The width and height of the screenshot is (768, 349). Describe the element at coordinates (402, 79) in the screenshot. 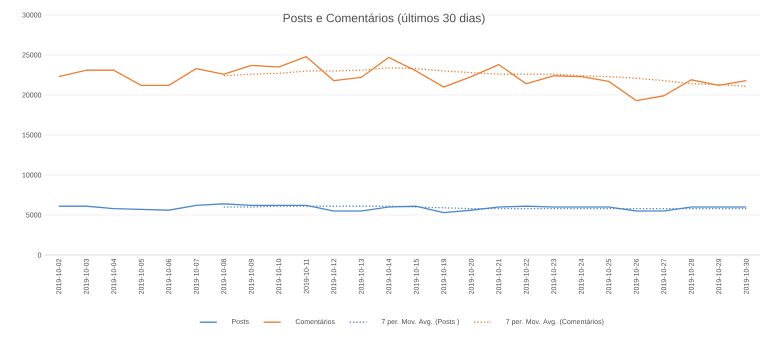

I see `line-series` at that location.